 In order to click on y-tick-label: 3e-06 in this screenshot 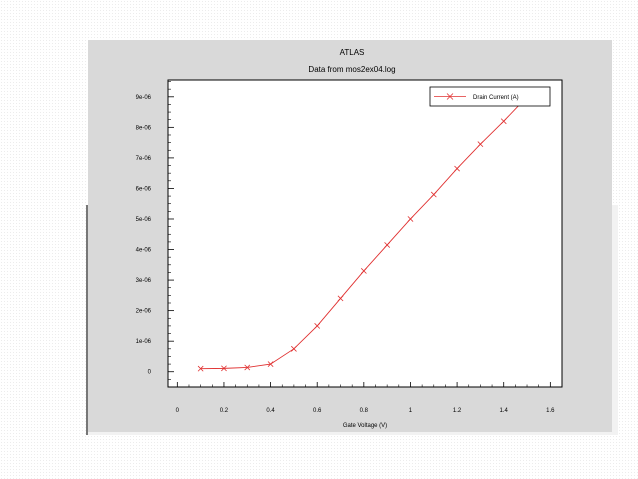, I will do `click(144, 281)`.